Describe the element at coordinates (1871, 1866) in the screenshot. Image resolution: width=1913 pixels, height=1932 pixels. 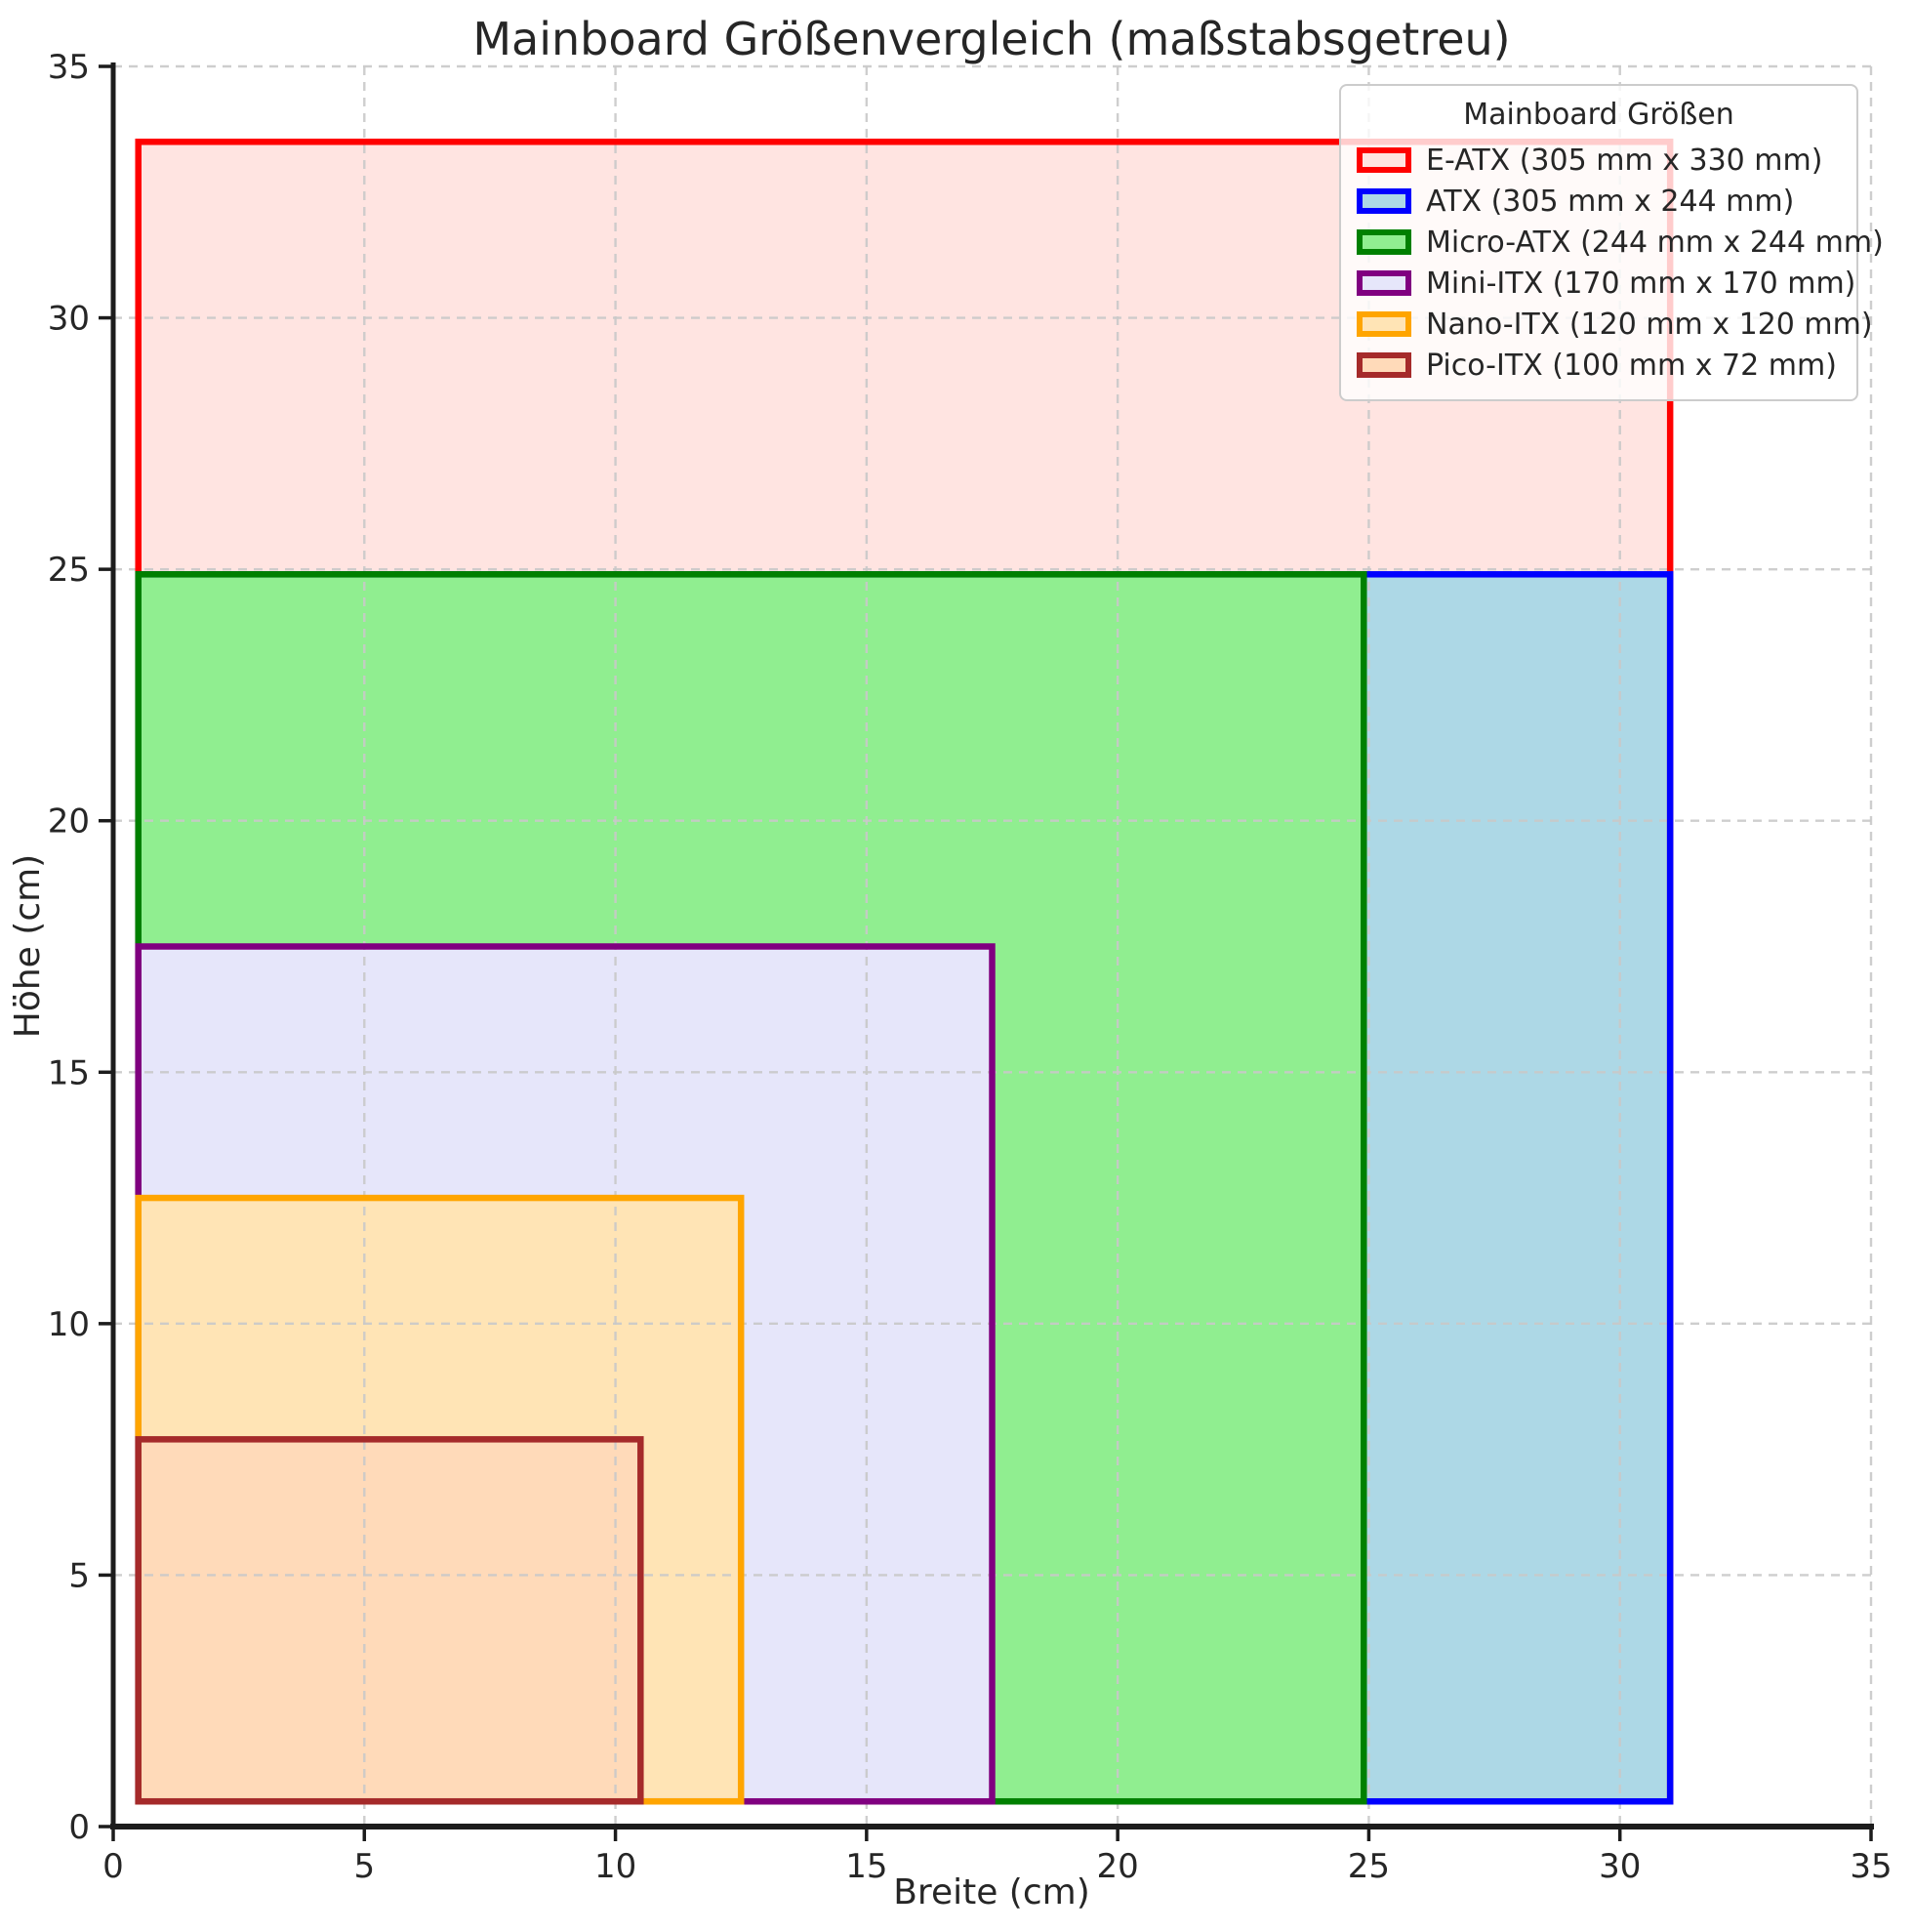
I see `x-tick-label-35: 35` at that location.